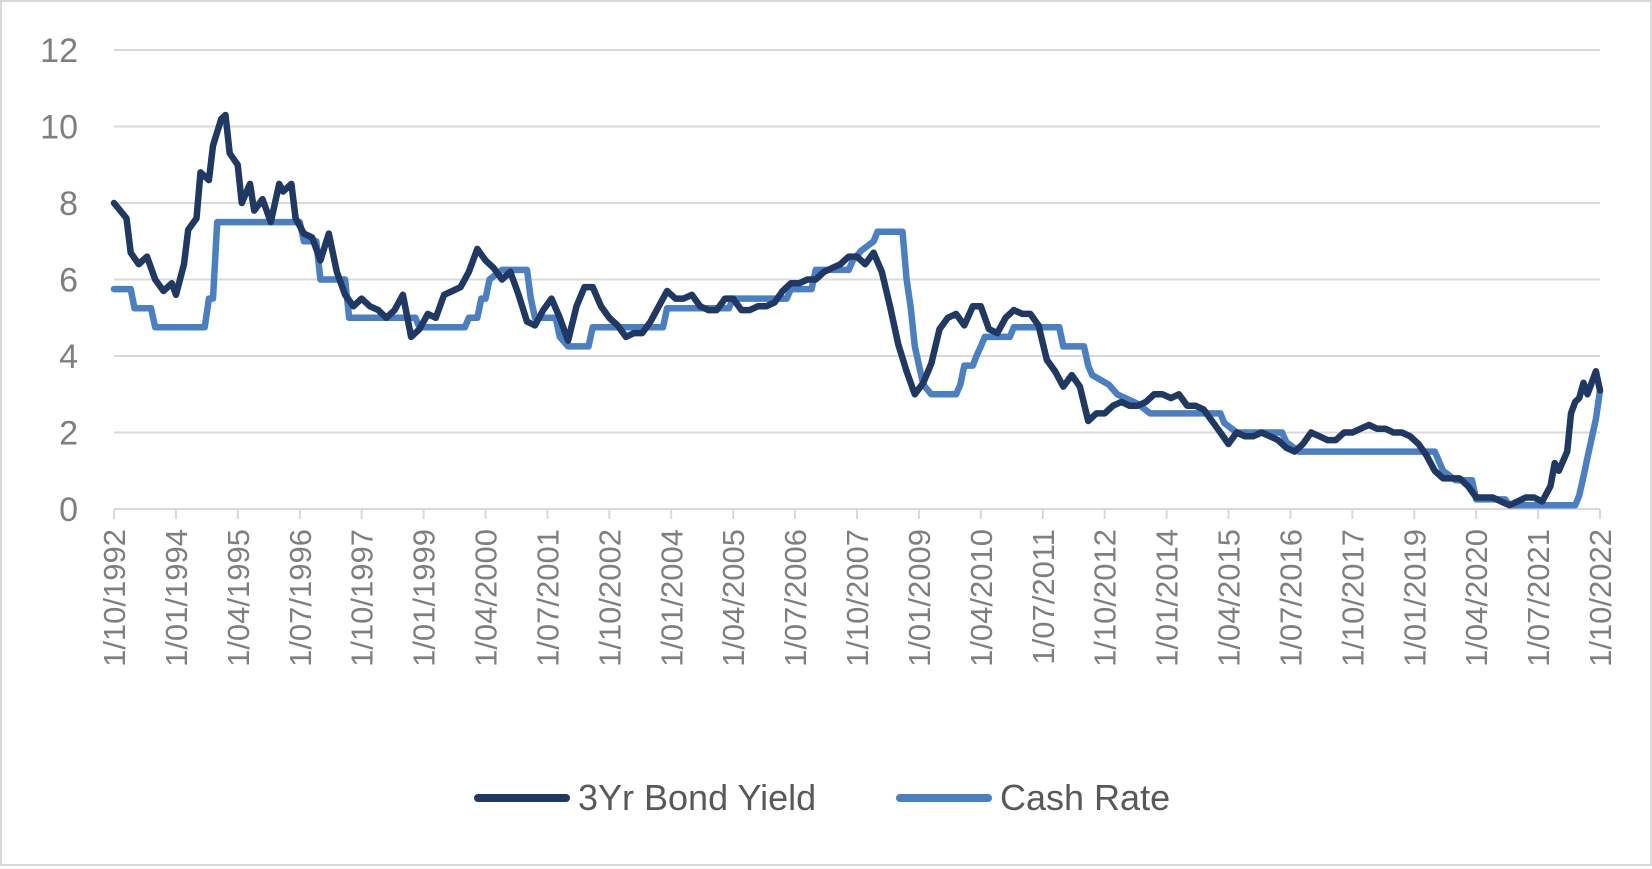  Describe the element at coordinates (300, 598) in the screenshot. I see `x-tick-label: 1/07/1996` at that location.